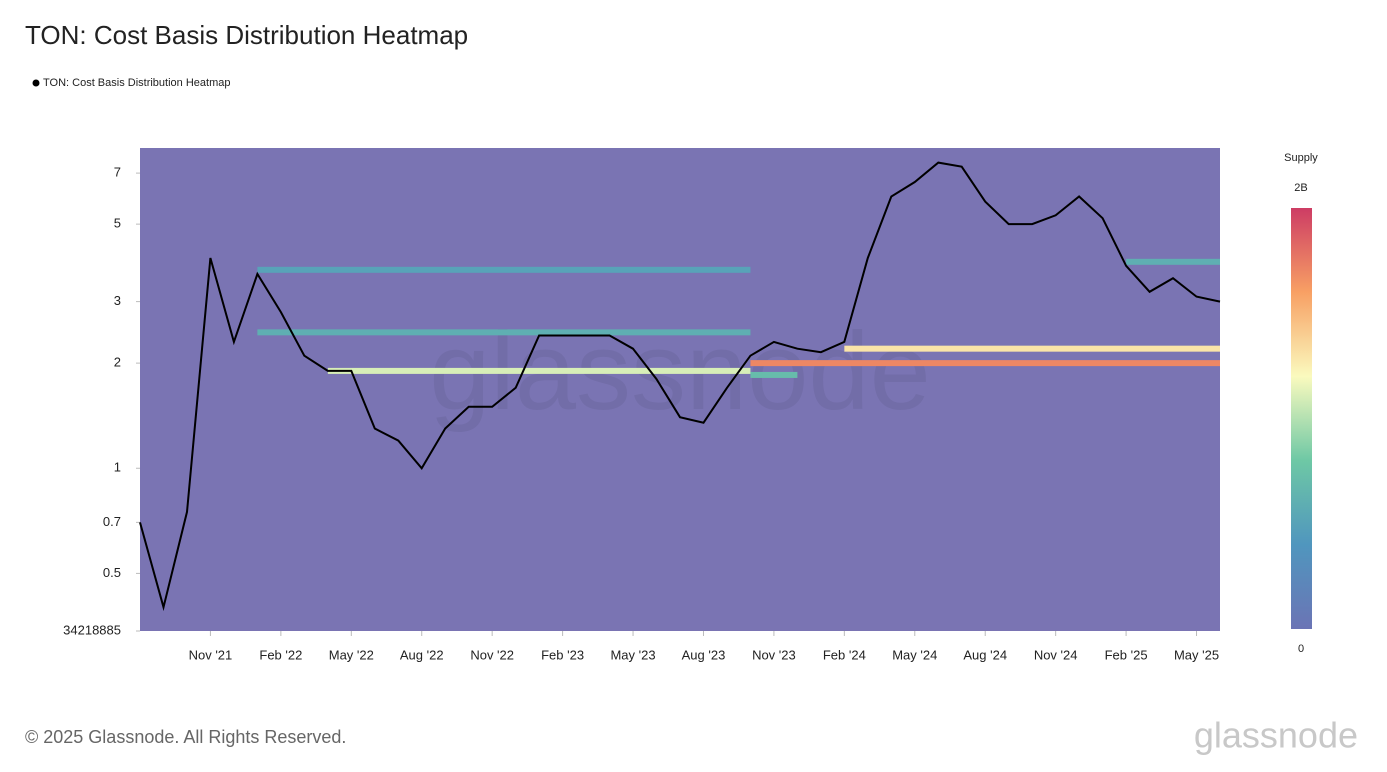 This screenshot has height=772, width=1387. I want to click on colorbar, so click(1301, 418).